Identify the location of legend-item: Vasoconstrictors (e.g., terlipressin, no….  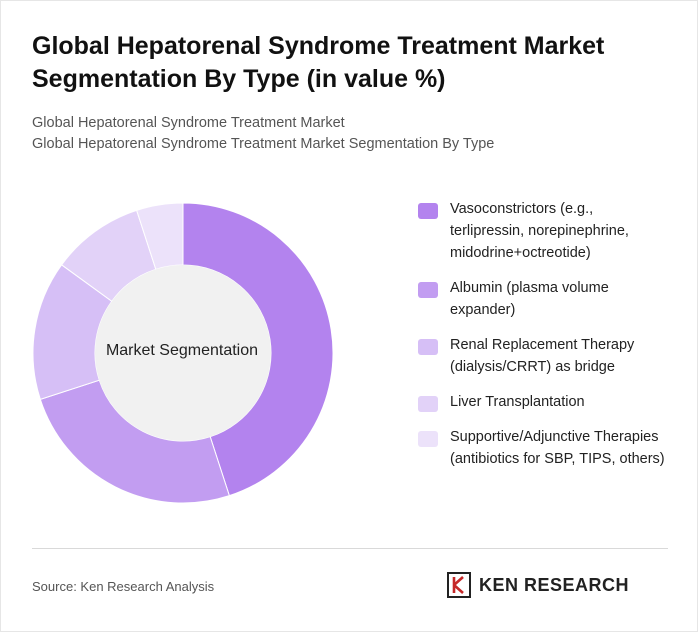
(543, 231).